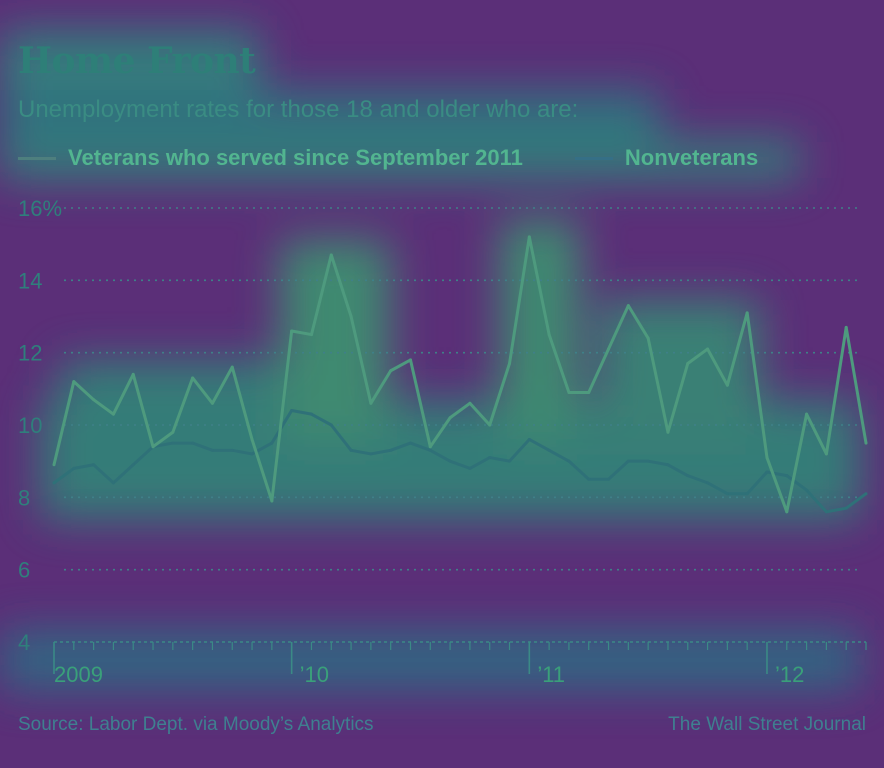 The image size is (884, 768). What do you see at coordinates (593, 158) in the screenshot?
I see `legend-swatch-nonveterans` at bounding box center [593, 158].